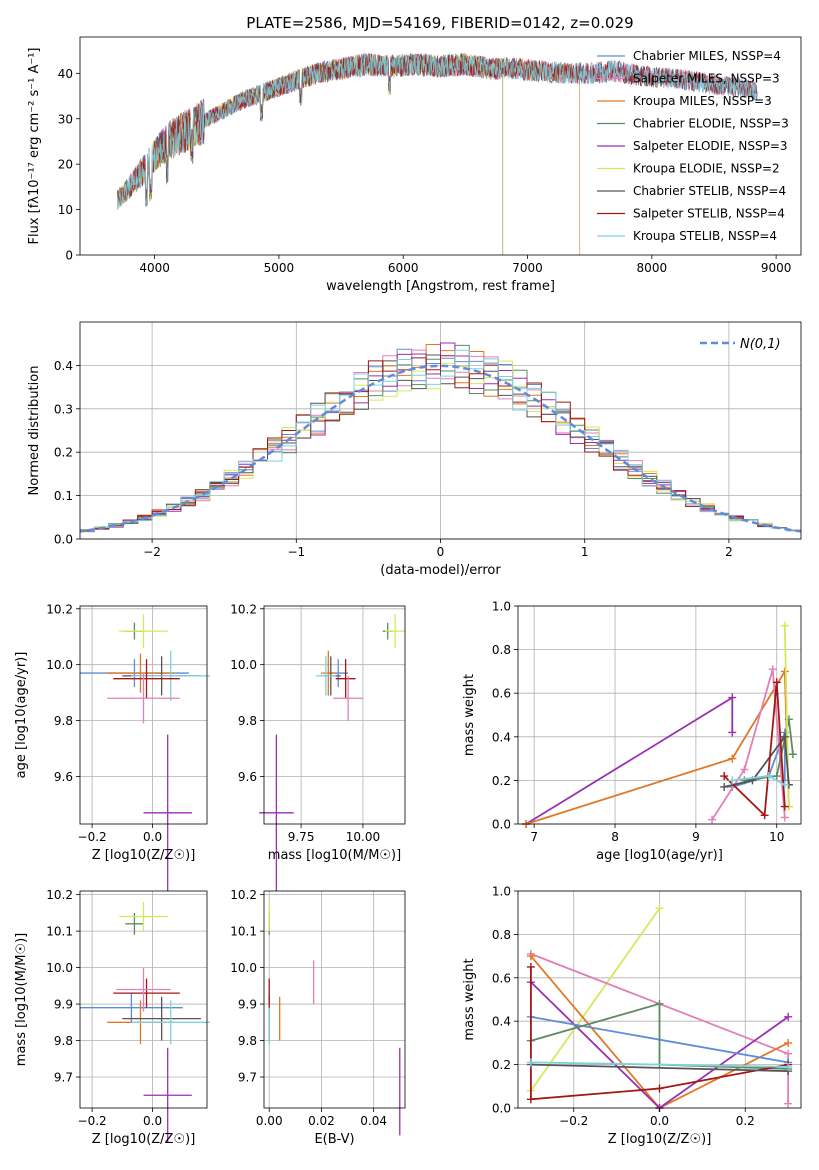 The height and width of the screenshot is (1170, 819). What do you see at coordinates (296, 552) in the screenshot?
I see `x-tick-label: −1` at bounding box center [296, 552].